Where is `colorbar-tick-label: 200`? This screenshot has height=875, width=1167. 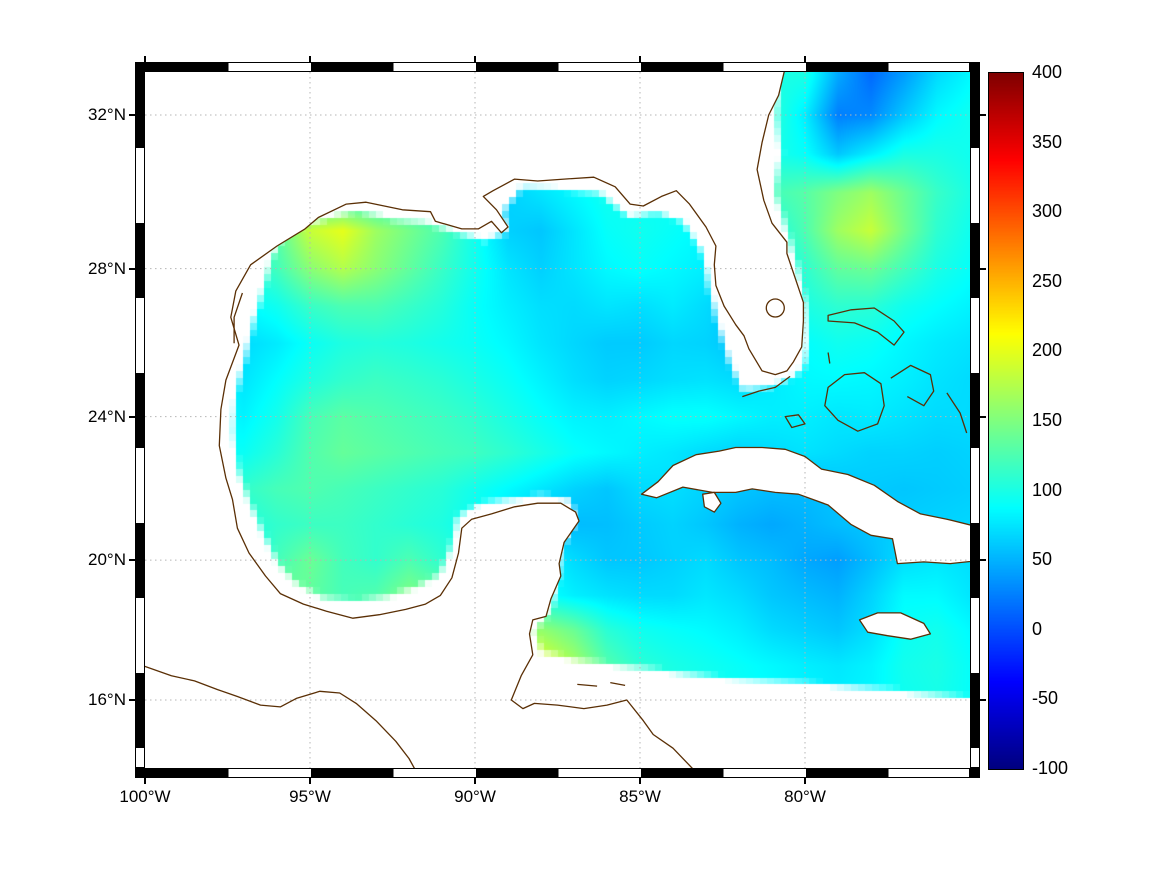
colorbar-tick-label: 200 is located at coordinates (1047, 350).